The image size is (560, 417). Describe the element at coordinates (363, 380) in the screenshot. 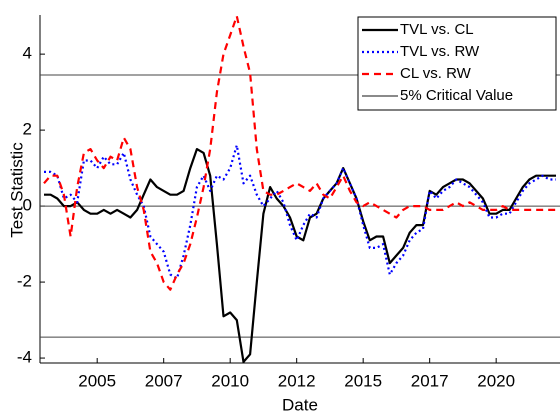

I see `x-tick-label: 2015` at that location.